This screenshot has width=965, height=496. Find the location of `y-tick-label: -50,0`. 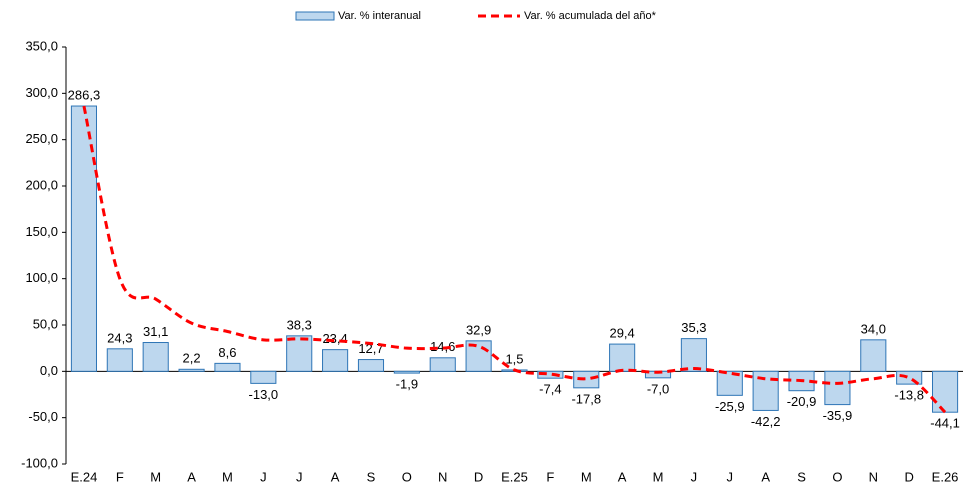

y-tick-label: -50,0 is located at coordinates (43, 416).